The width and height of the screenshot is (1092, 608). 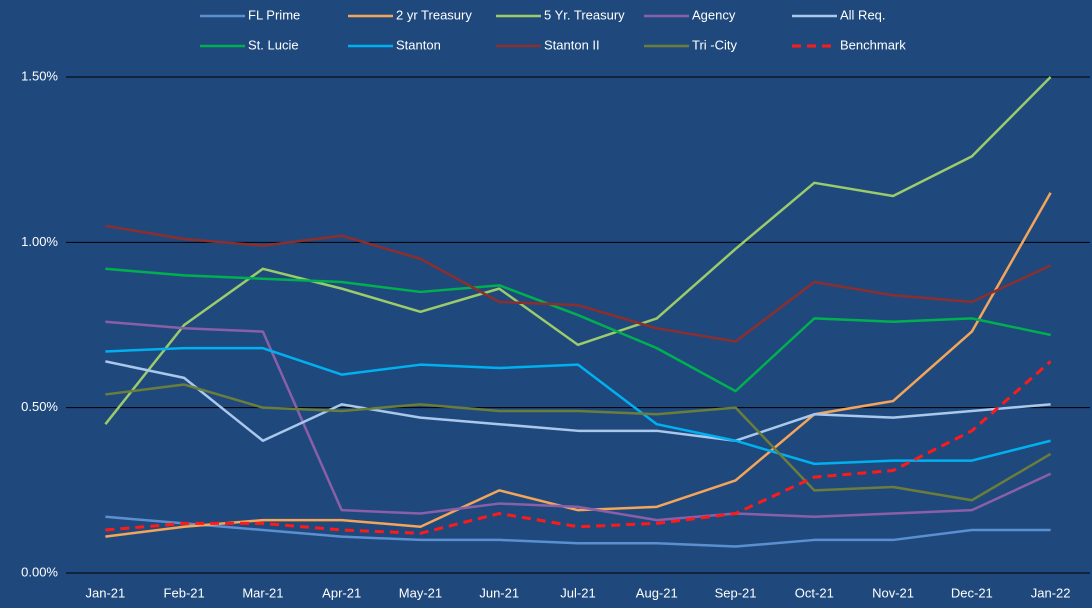 What do you see at coordinates (184, 592) in the screenshot?
I see `x-tick-label: Feb-21` at bounding box center [184, 592].